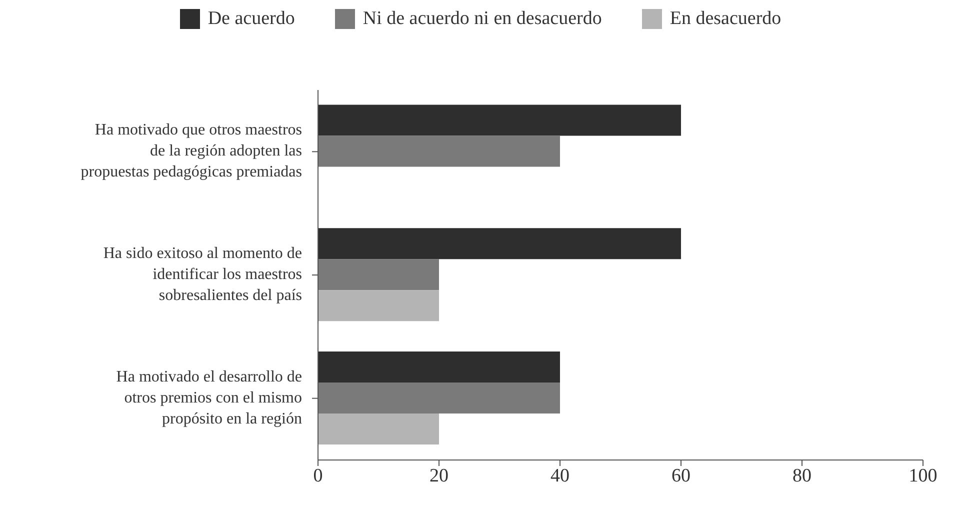  I want to click on y-tick-label: Ha sido exitoso al momento de identificar los maestros sobresalientes del país, so click(202, 274).